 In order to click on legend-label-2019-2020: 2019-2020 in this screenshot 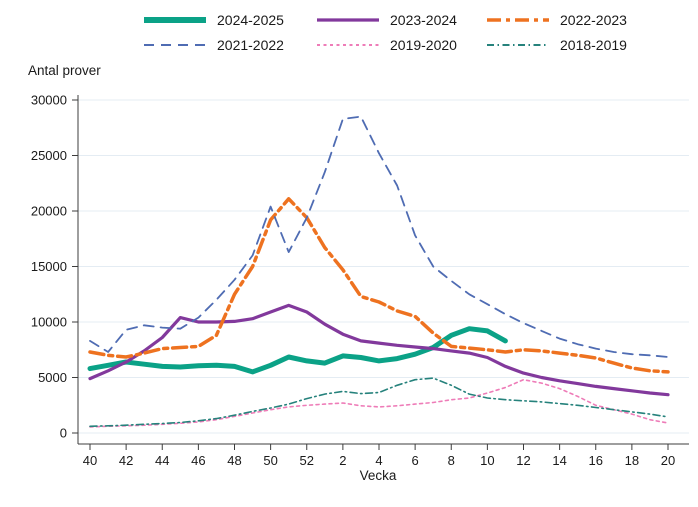, I will do `click(423, 45)`.